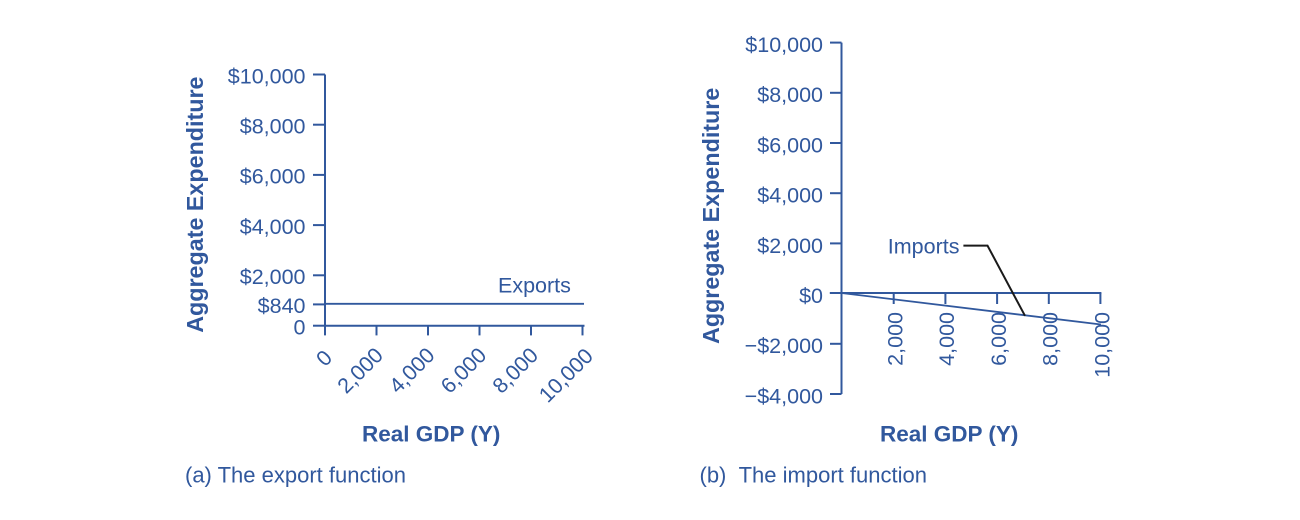  Describe the element at coordinates (300, 327) in the screenshot. I see `svg-text: 0` at that location.